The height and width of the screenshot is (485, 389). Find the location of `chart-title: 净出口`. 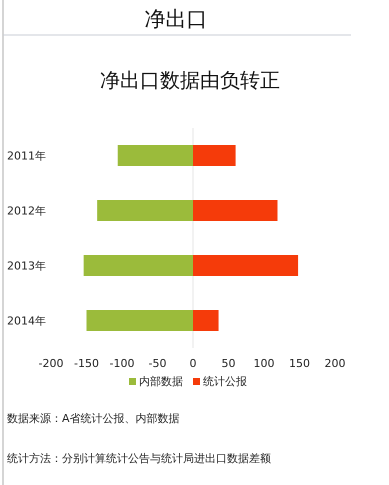

chart-title: 净出口 is located at coordinates (176, 19).